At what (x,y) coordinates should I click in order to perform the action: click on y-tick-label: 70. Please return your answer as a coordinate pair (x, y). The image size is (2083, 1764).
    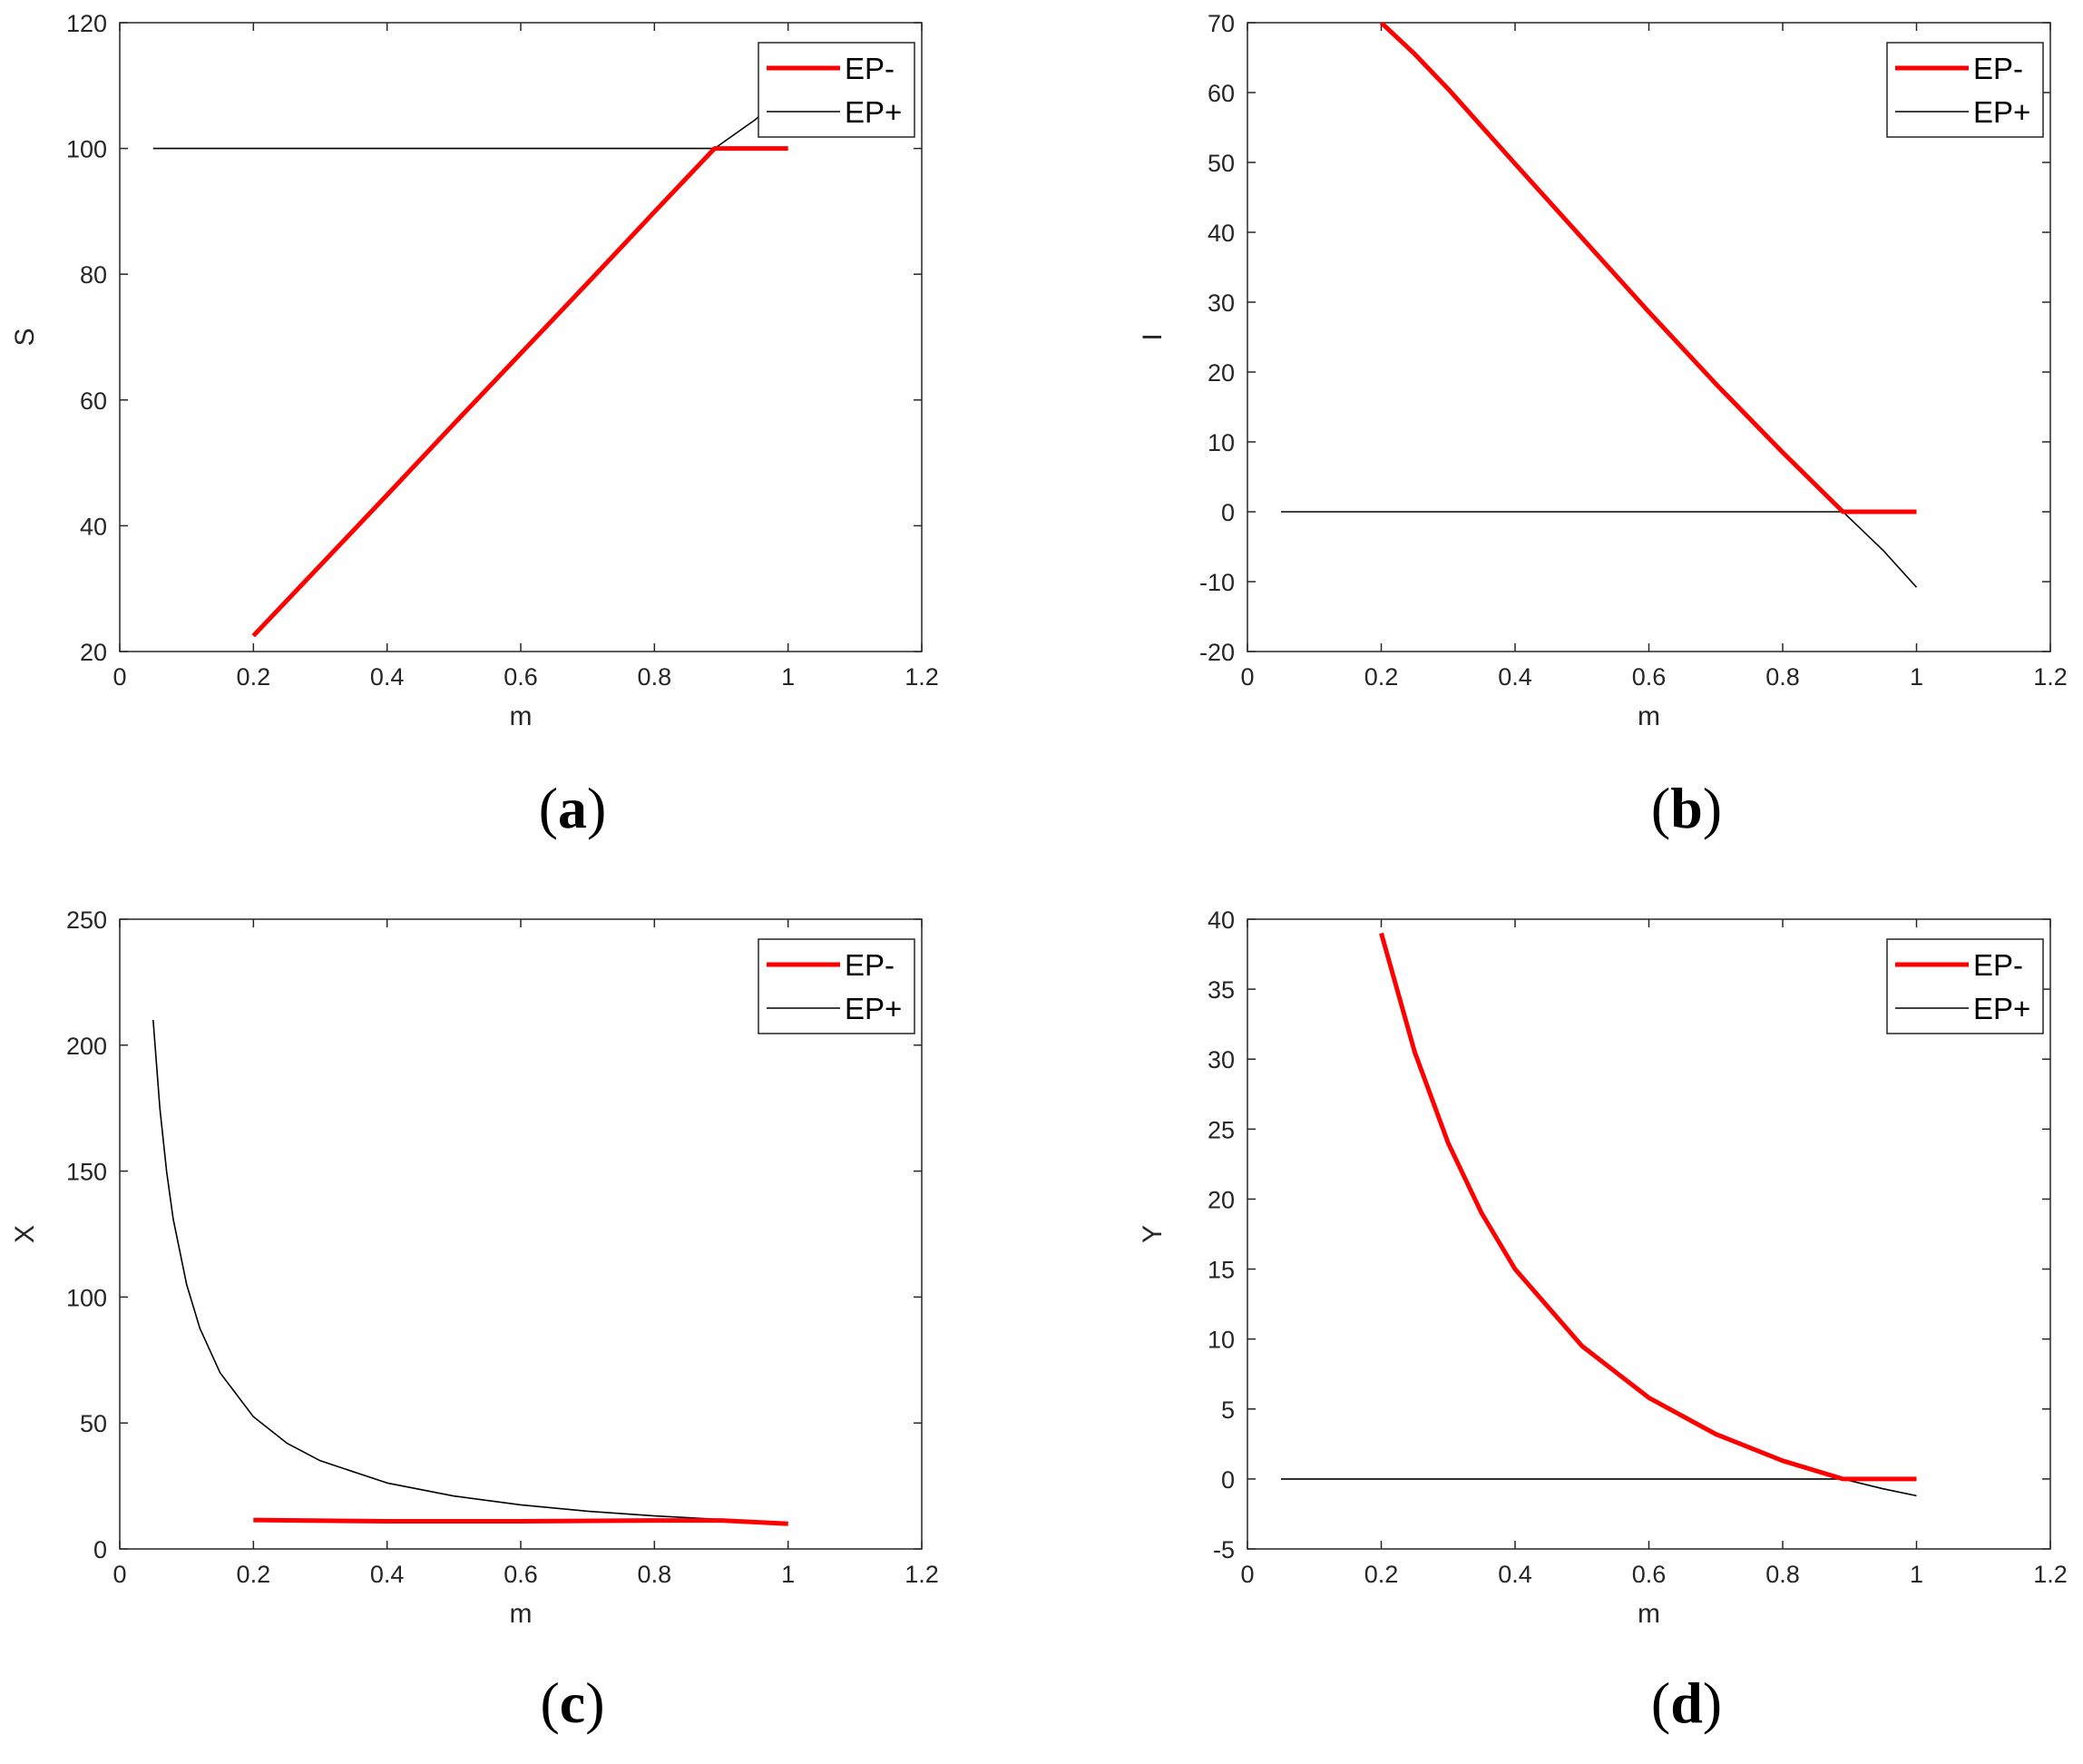
    Looking at the image, I should click on (1222, 23).